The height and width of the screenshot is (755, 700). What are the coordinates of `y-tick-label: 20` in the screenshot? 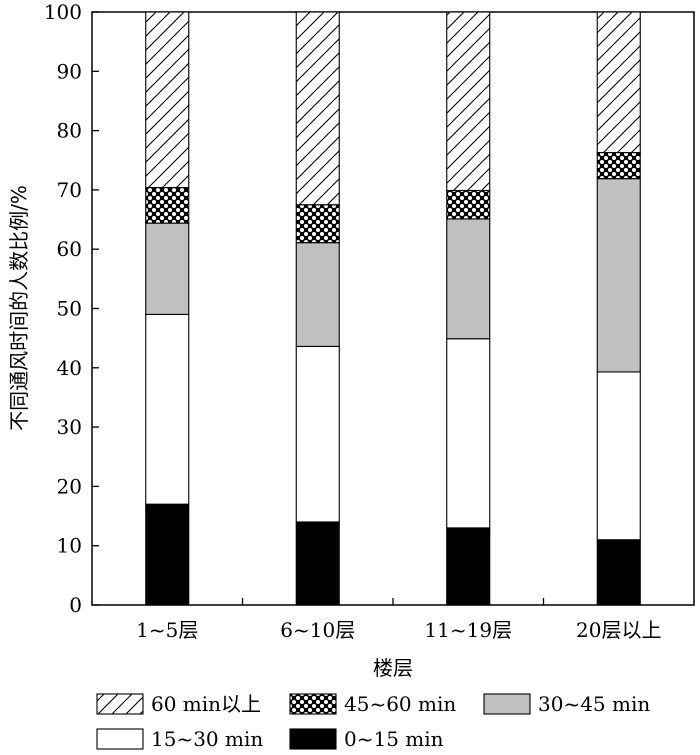 It's located at (69, 486).